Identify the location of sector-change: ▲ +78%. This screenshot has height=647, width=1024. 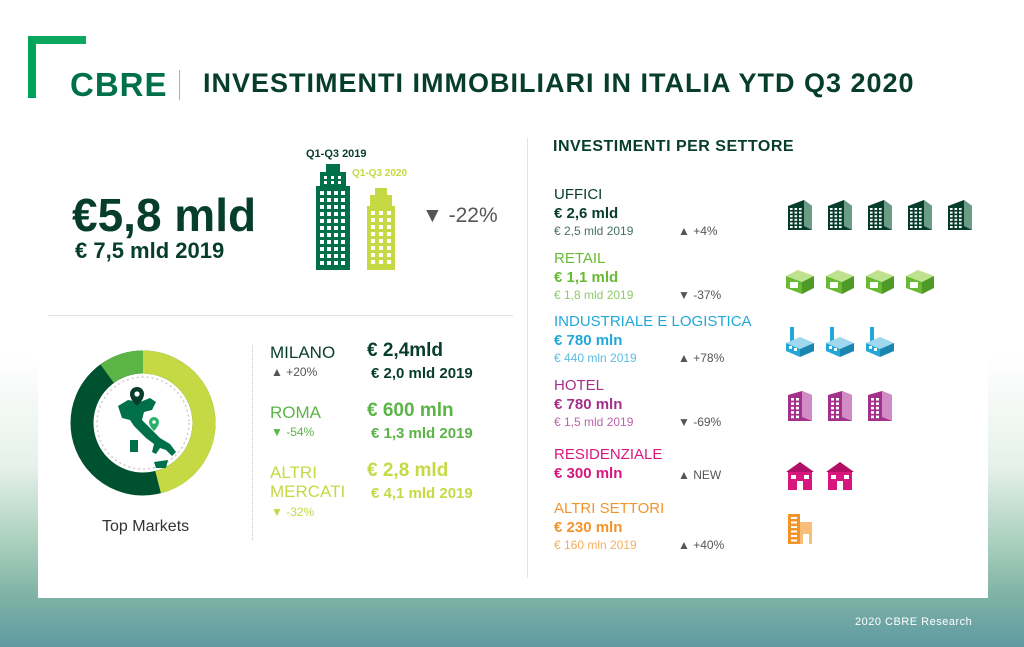
(701, 358).